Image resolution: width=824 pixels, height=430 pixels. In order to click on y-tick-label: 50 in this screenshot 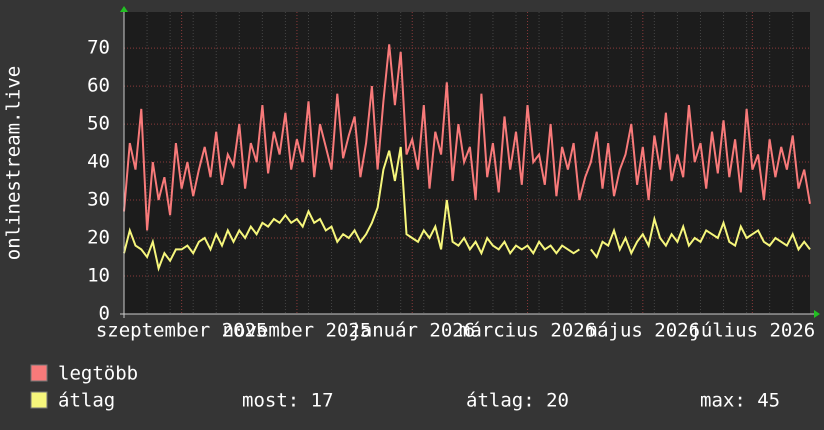, I will do `click(98, 124)`.